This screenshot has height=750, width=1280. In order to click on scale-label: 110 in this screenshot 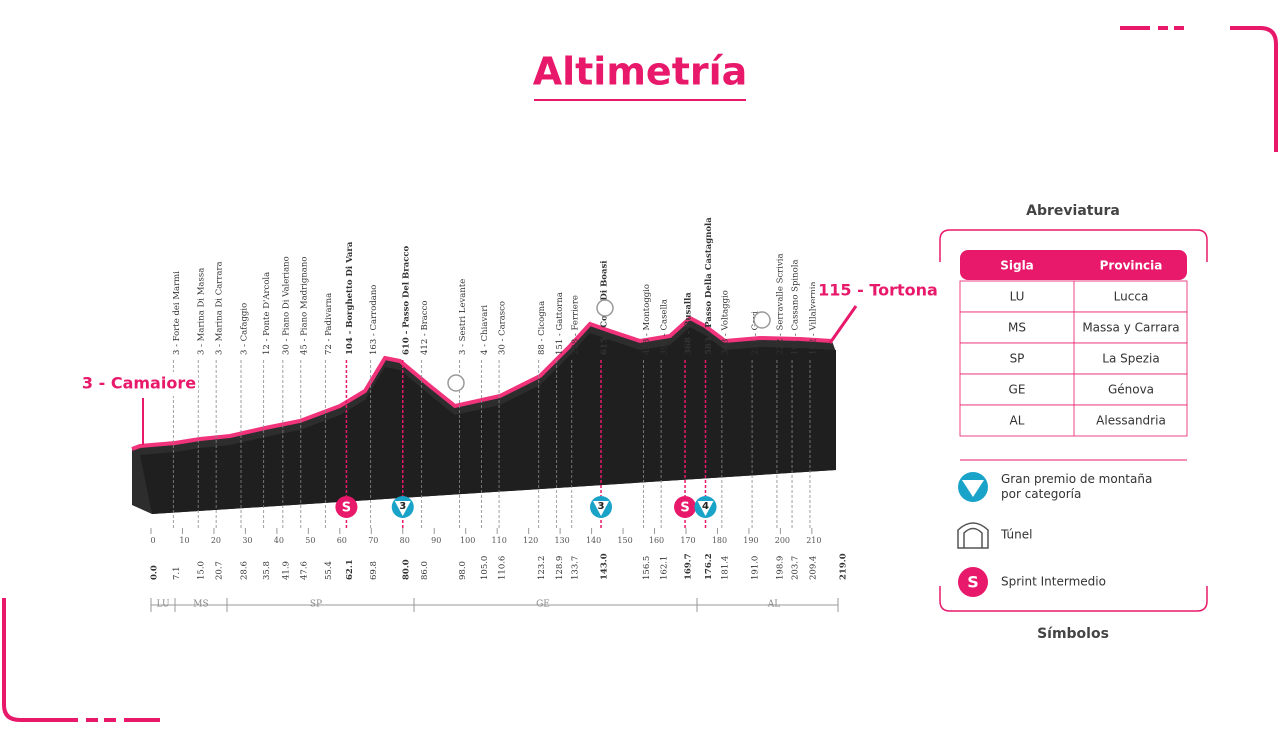, I will do `click(499, 540)`.